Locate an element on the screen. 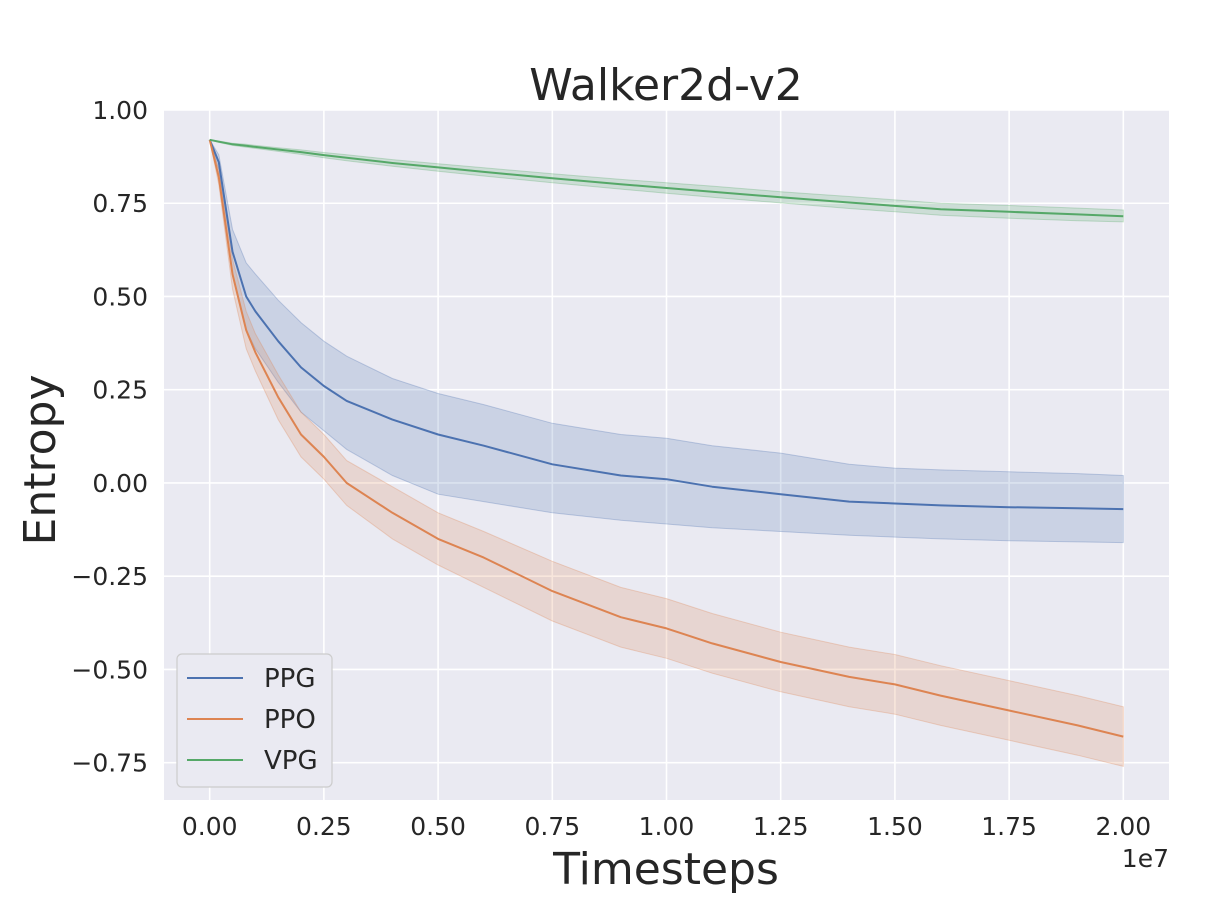 Image resolution: width=1221 pixels, height=900 pixels. x-tick-label: 0.75 is located at coordinates (552, 826).